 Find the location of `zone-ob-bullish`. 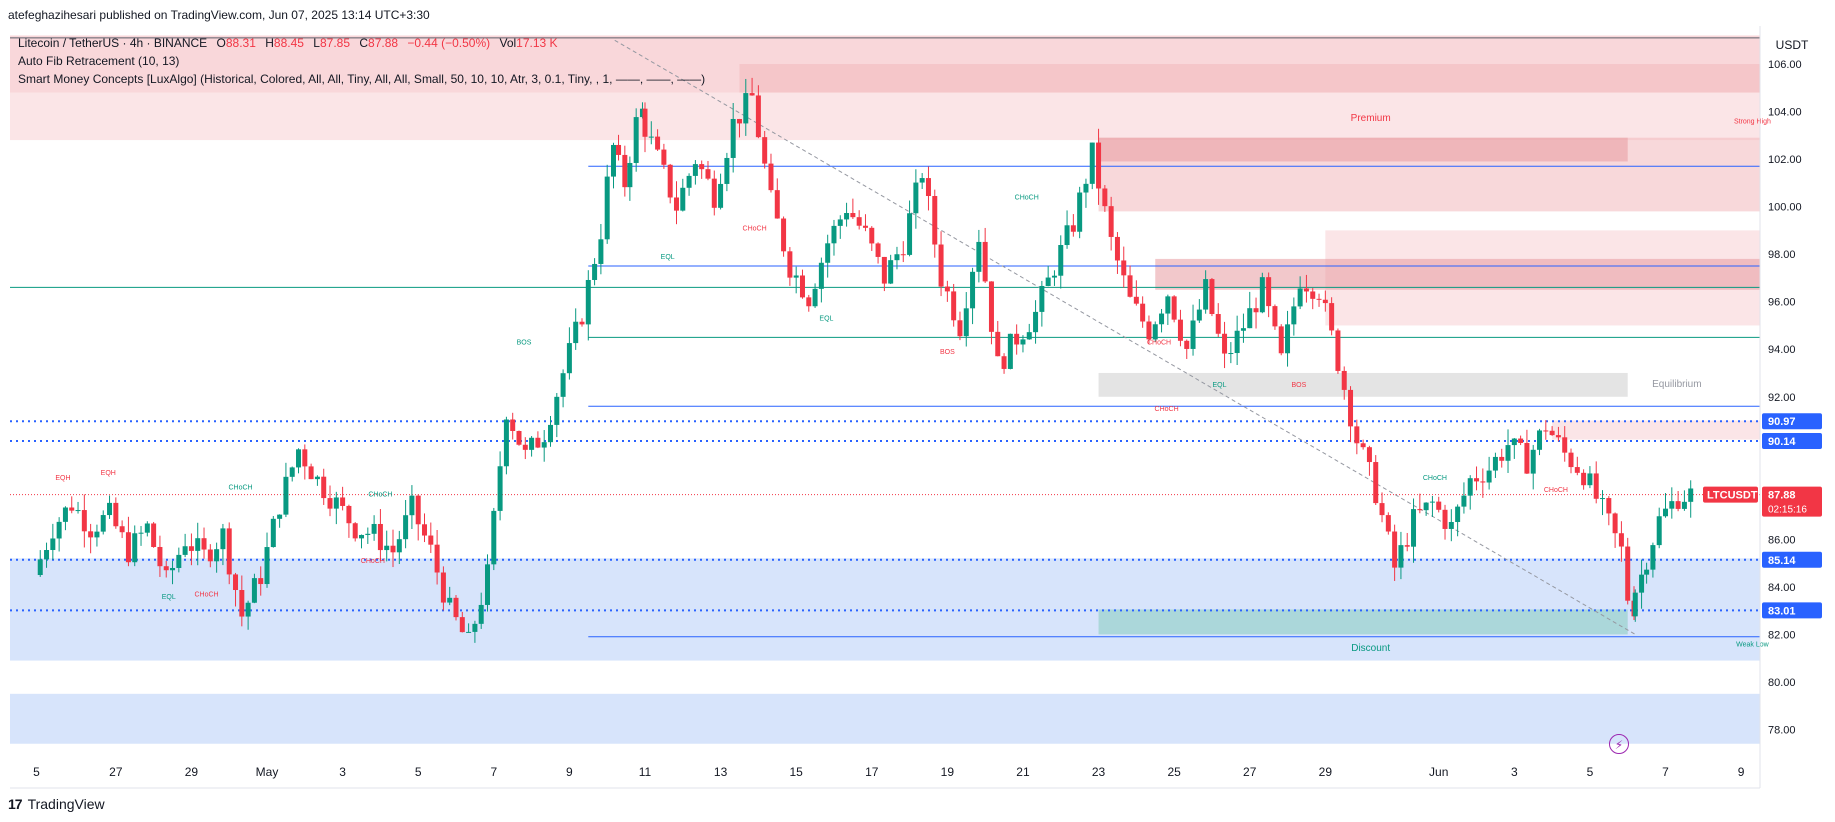

zone-ob-bullish is located at coordinates (1363, 622).